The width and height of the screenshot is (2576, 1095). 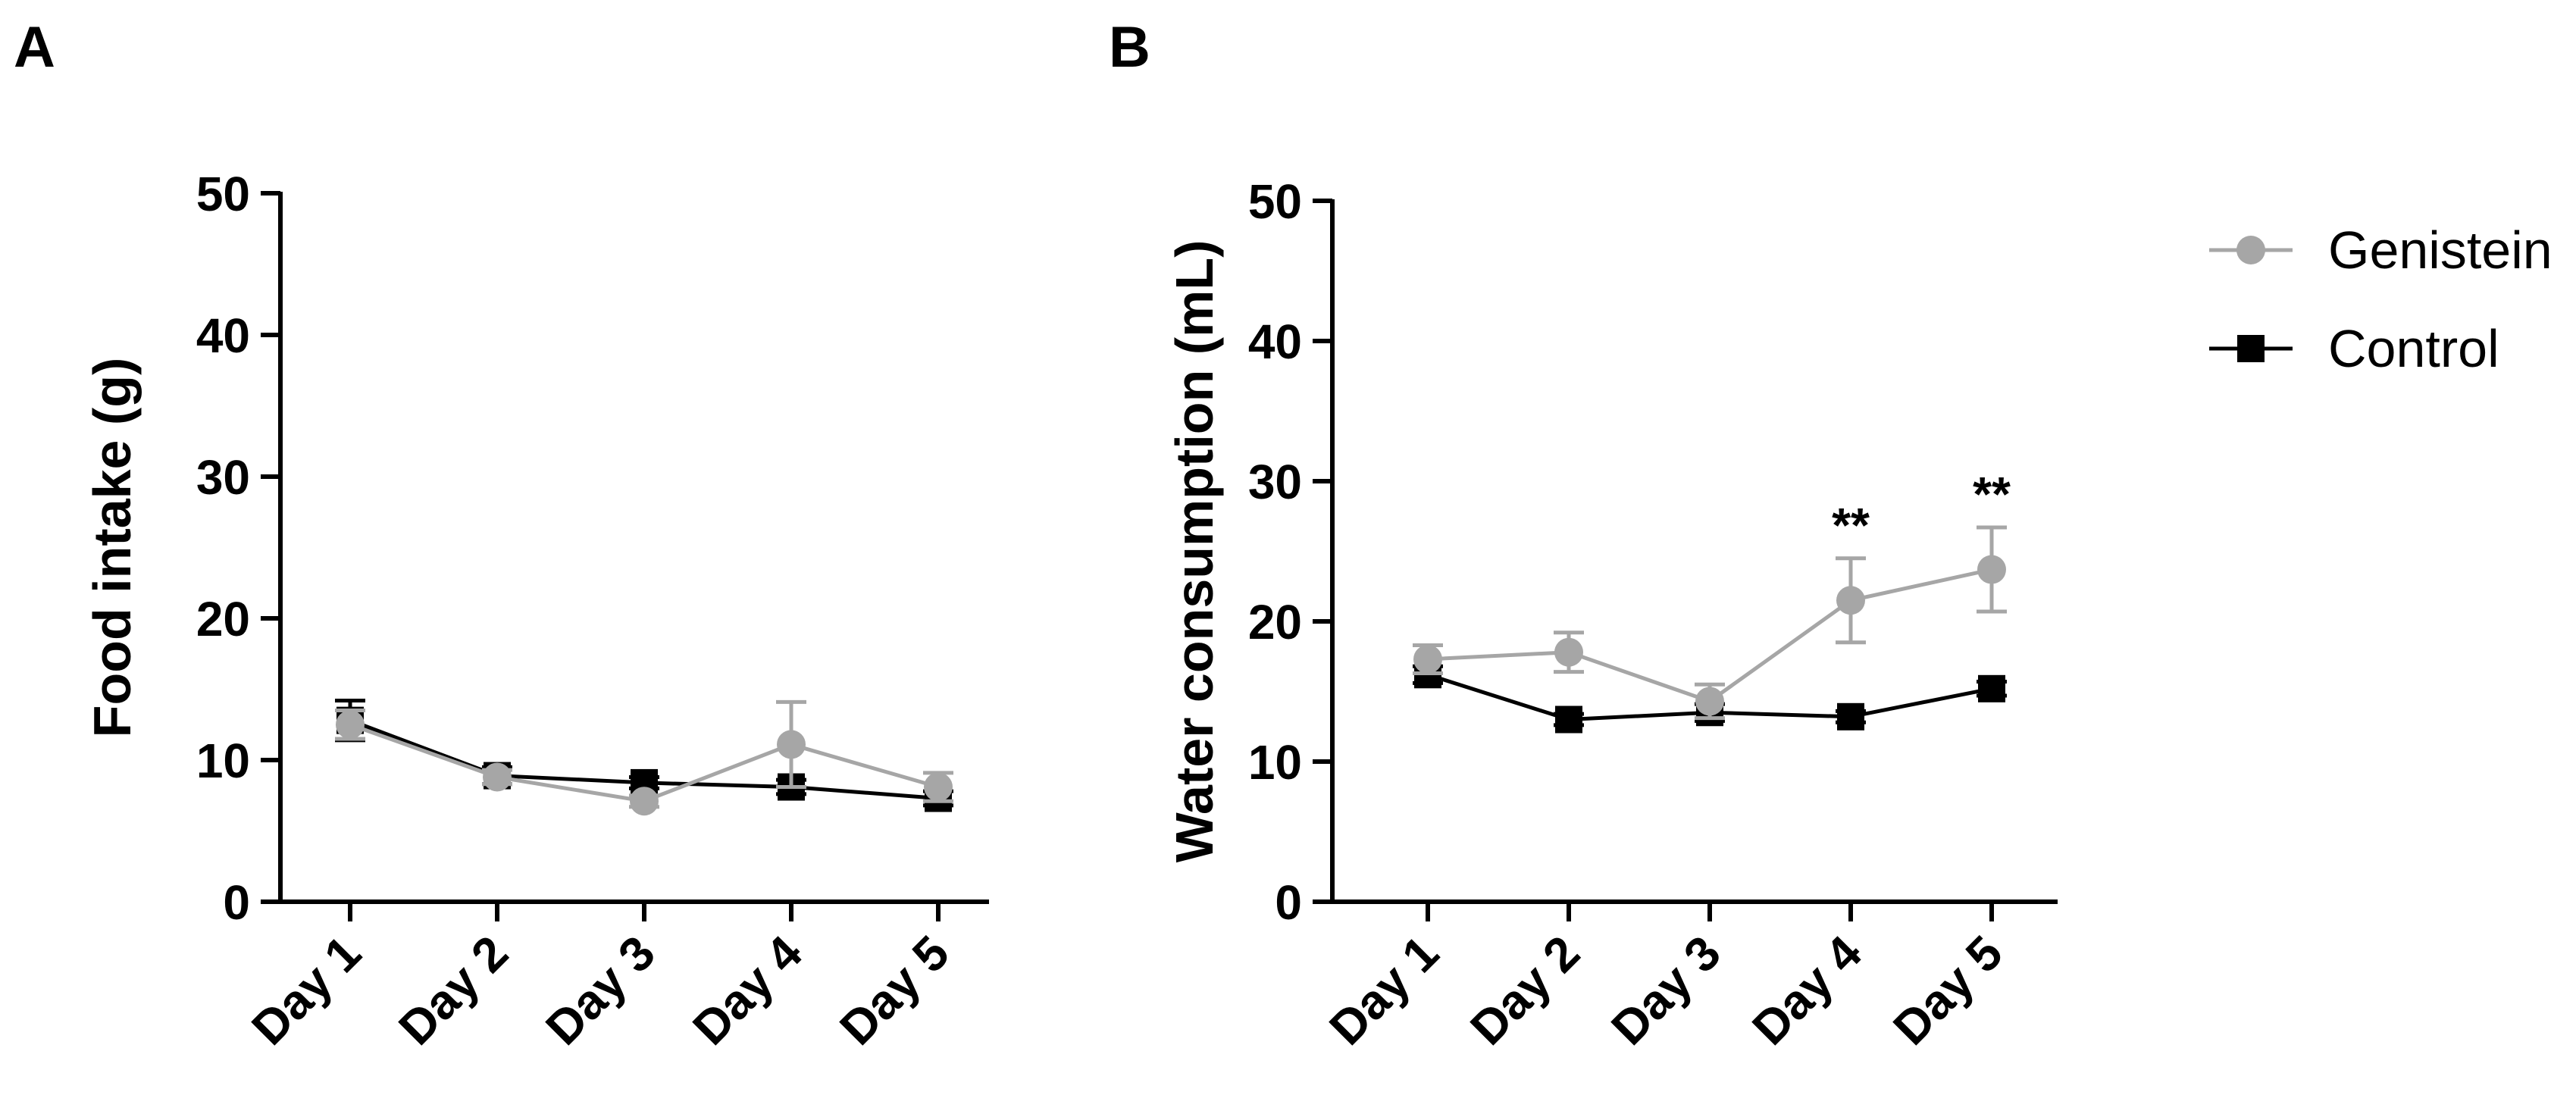 What do you see at coordinates (2381, 299) in the screenshot?
I see `legend: Genistein Control` at bounding box center [2381, 299].